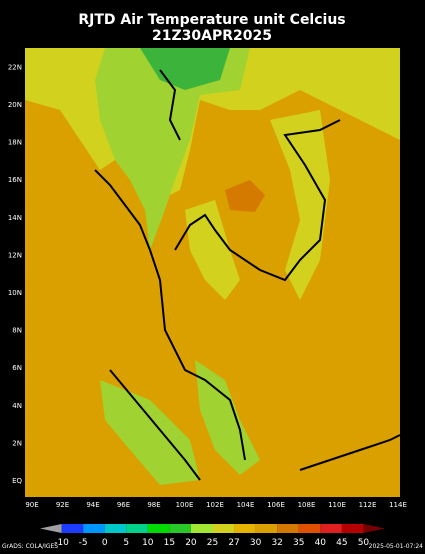 The height and width of the screenshot is (554, 425). I want to click on colorbar-label: -5, so click(83, 543).